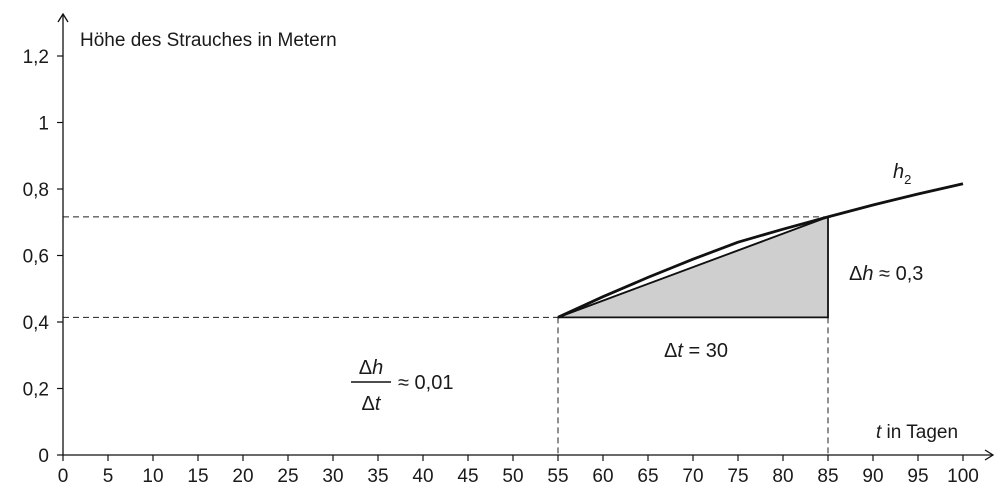 The width and height of the screenshot is (1005, 495). I want to click on delta-h-label: Δh ≈ 0,3, so click(886, 274).